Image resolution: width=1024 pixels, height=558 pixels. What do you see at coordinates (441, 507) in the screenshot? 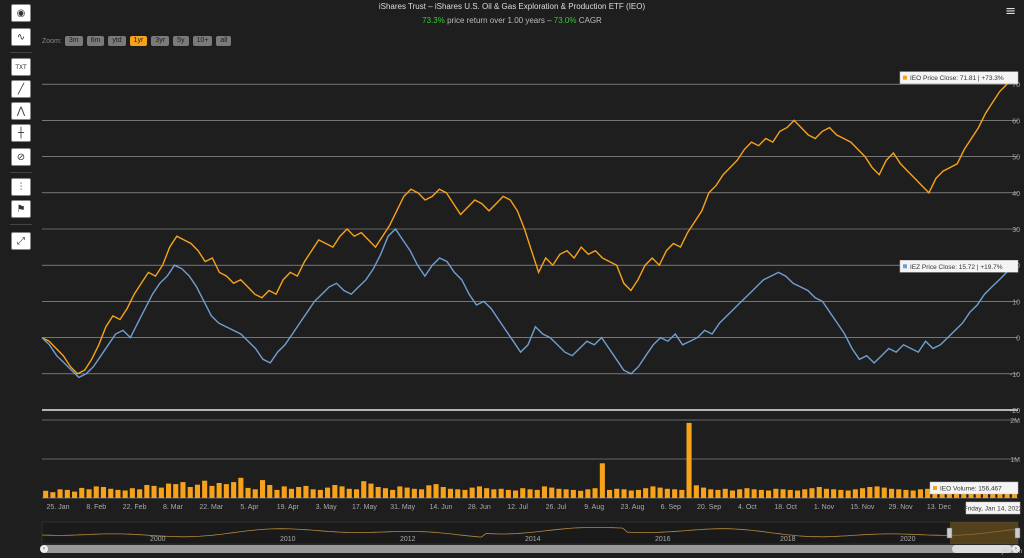
I see `x-tick-label: 14. Jun` at bounding box center [441, 507].